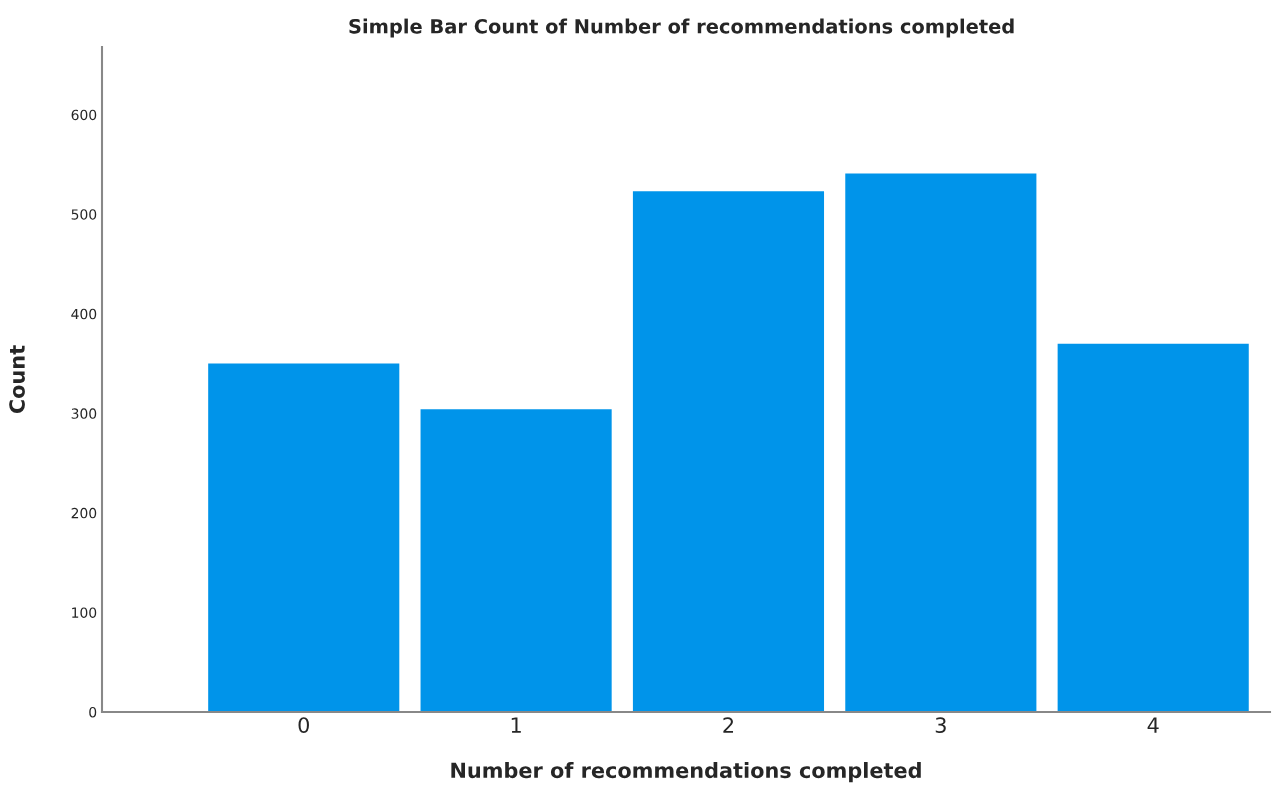 This screenshot has height=800, width=1284. What do you see at coordinates (728, 725) in the screenshot?
I see `x-tick-label: 2` at bounding box center [728, 725].